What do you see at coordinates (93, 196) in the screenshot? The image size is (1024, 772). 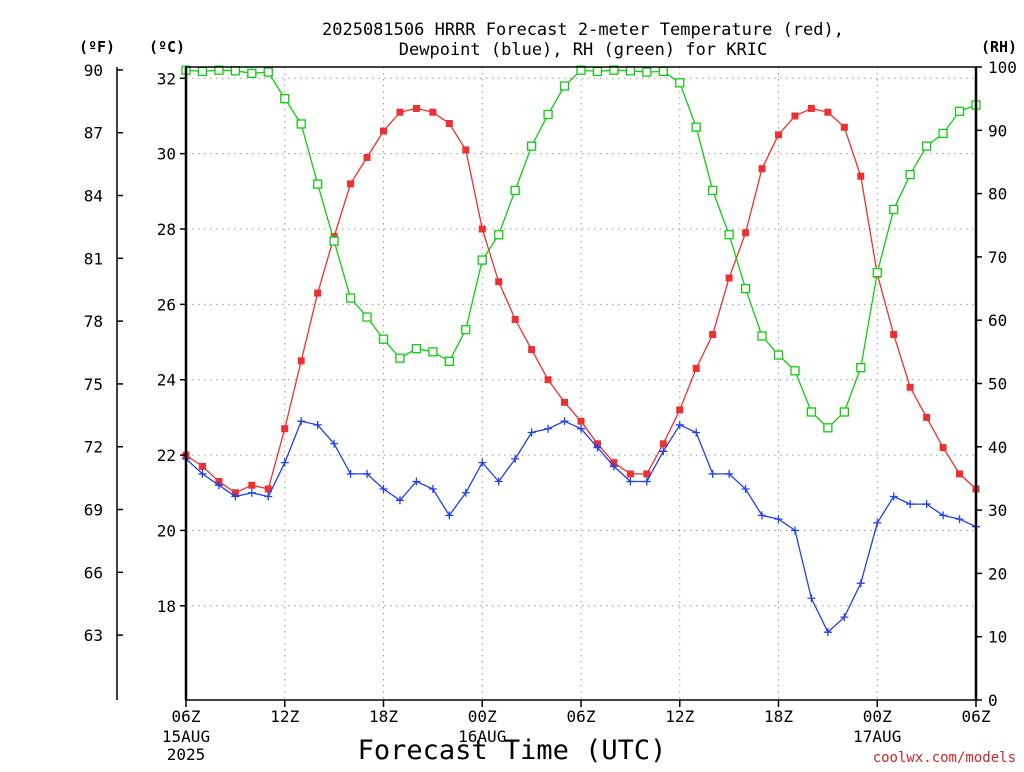 I see `fahrenheit-tick-label: 84` at bounding box center [93, 196].